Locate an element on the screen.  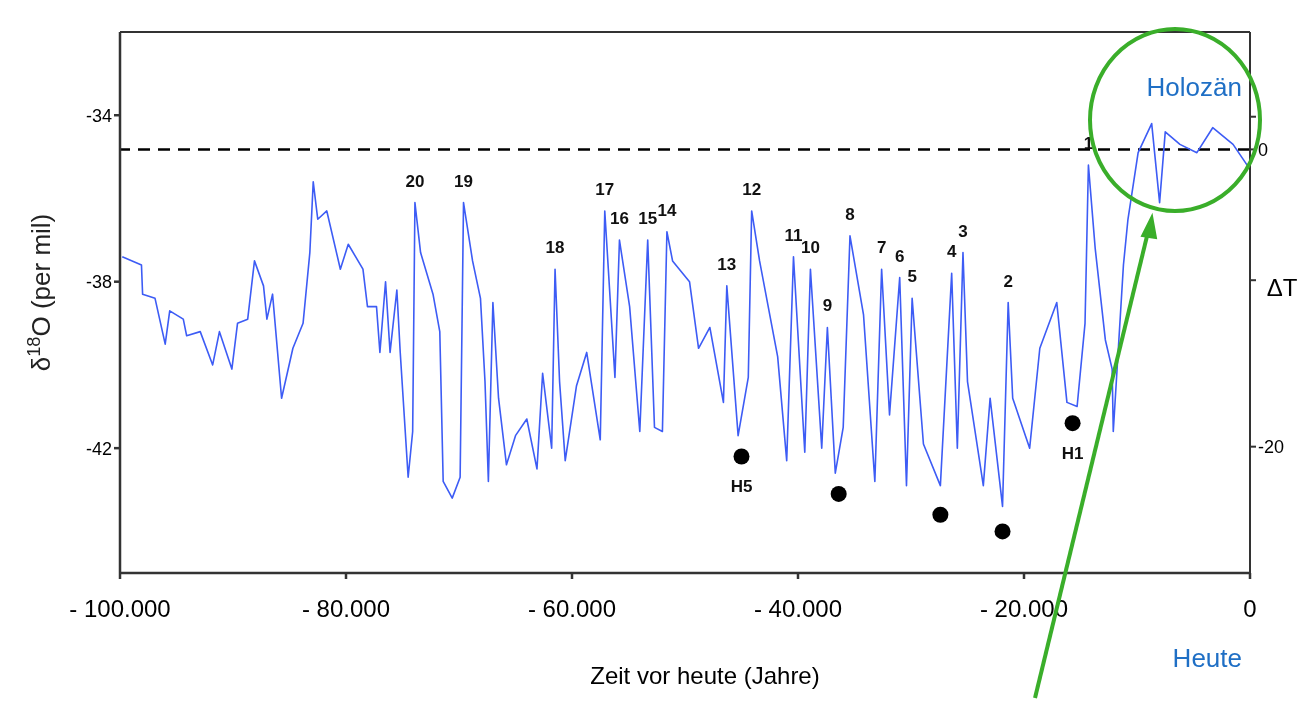
y2-tick-label: 0 is located at coordinates (1263, 149).